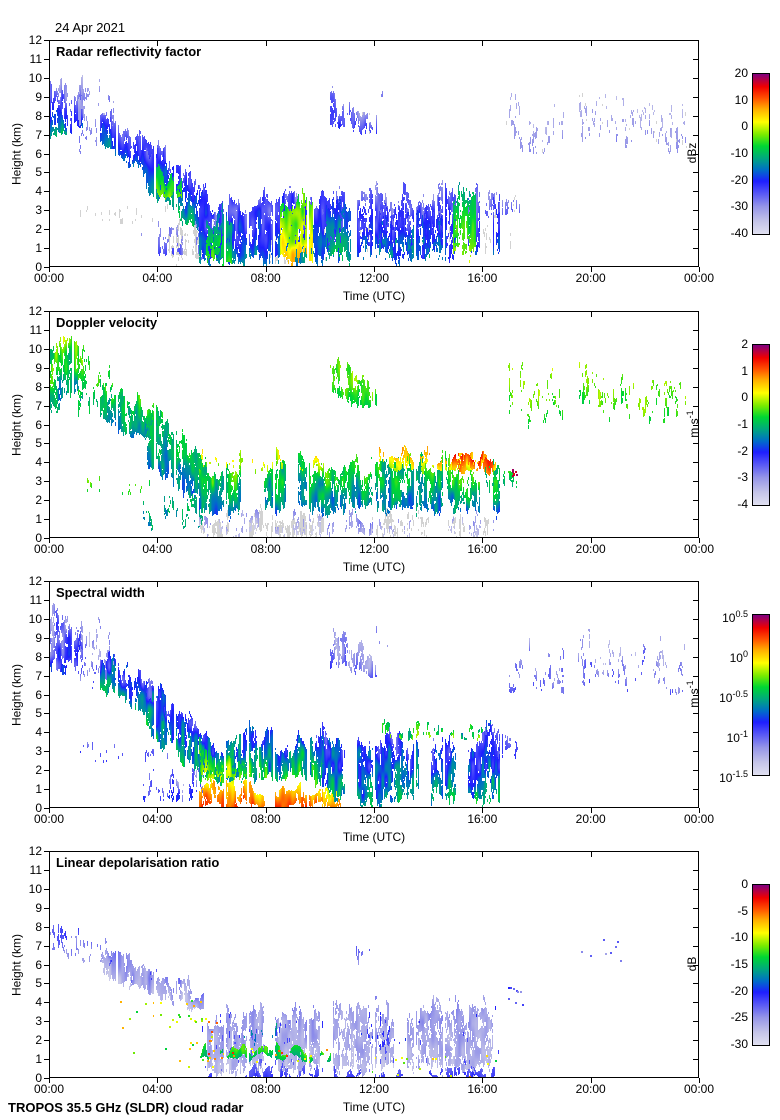 The height and width of the screenshot is (1120, 780). I want to click on panel-title: Doppler velocity, so click(107, 322).